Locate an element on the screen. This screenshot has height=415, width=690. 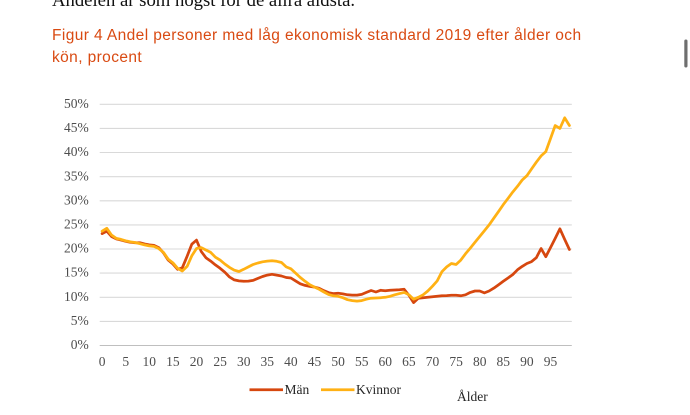
svg-text: Kvinnor is located at coordinates (379, 389).